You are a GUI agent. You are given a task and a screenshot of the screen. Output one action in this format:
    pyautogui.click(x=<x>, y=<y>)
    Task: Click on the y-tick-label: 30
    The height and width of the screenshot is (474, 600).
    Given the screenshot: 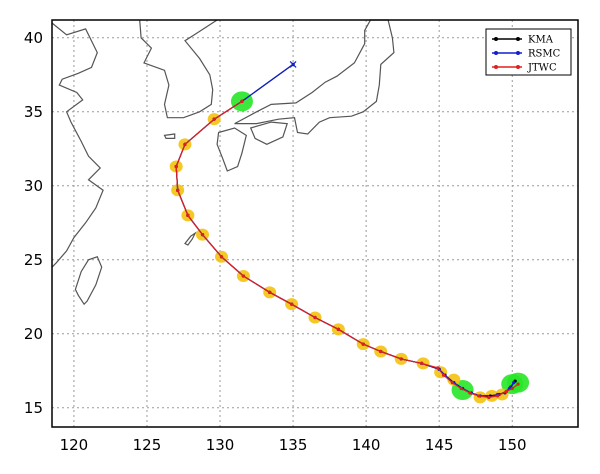 What is the action you would take?
    pyautogui.click(x=33, y=186)
    